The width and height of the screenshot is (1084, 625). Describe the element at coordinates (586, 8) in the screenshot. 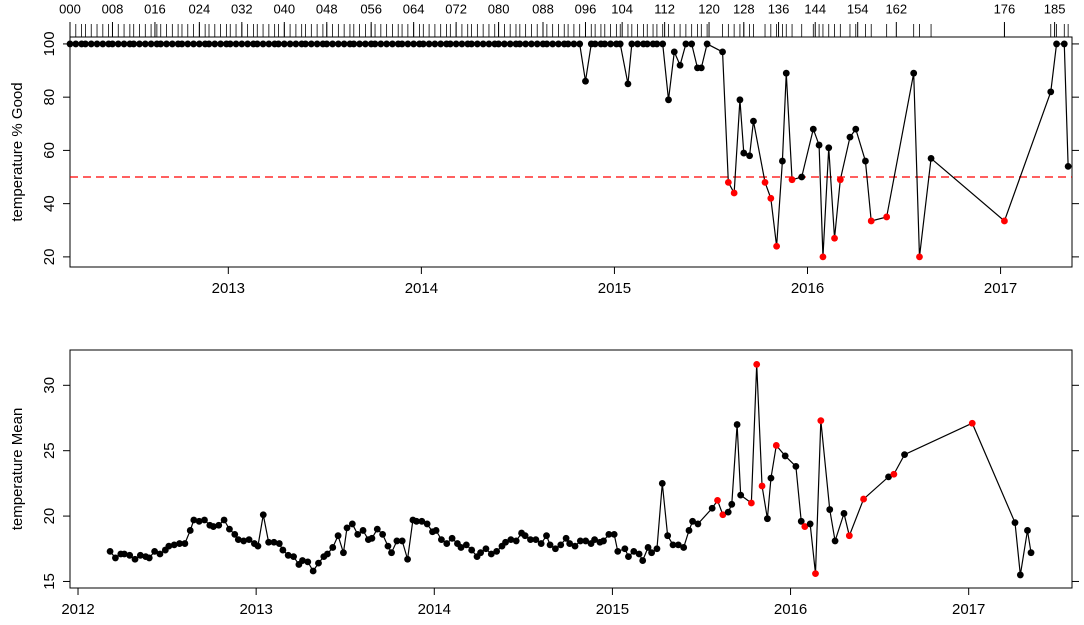

I see `x2-tick-label: 096` at that location.